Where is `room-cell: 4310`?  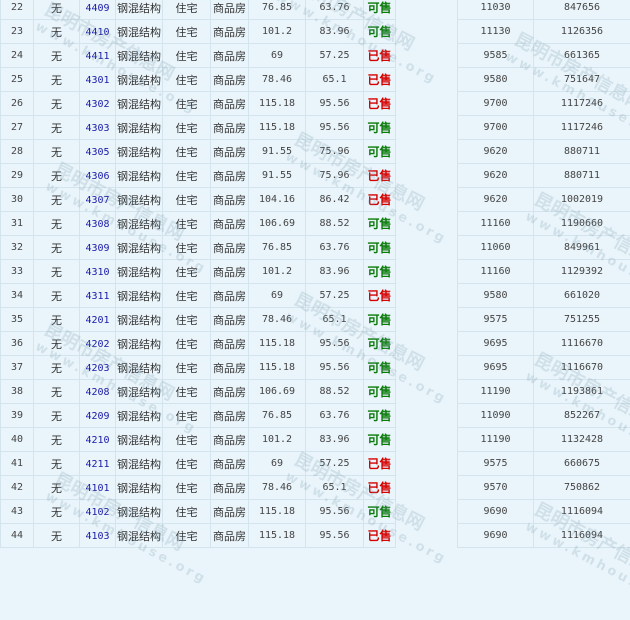 room-cell: 4310 is located at coordinates (98, 272).